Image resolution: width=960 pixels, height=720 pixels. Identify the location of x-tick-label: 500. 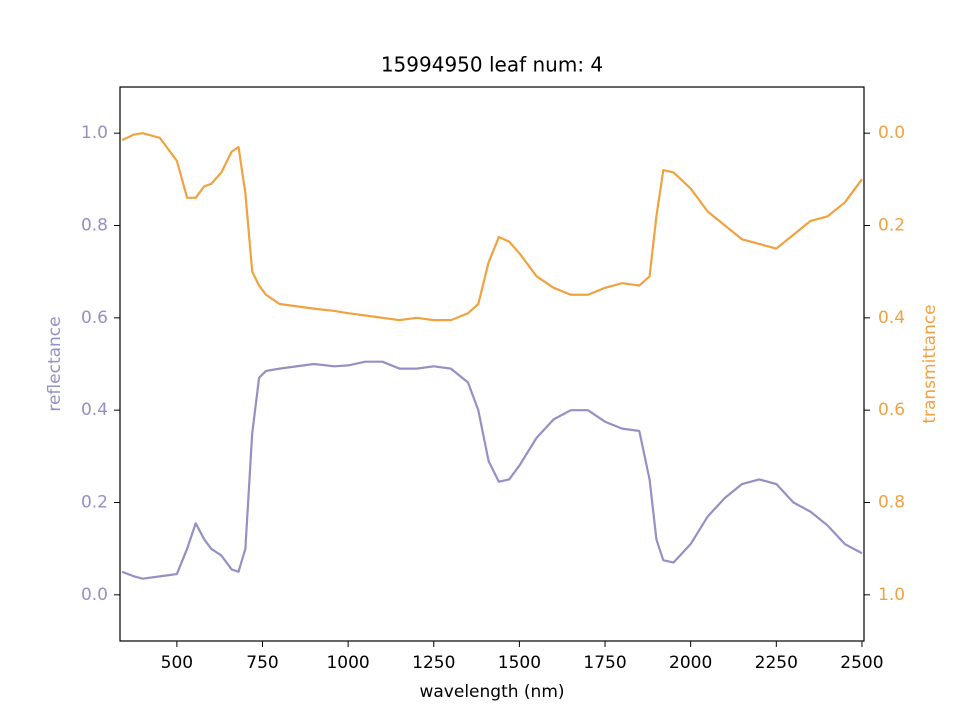
(177, 663).